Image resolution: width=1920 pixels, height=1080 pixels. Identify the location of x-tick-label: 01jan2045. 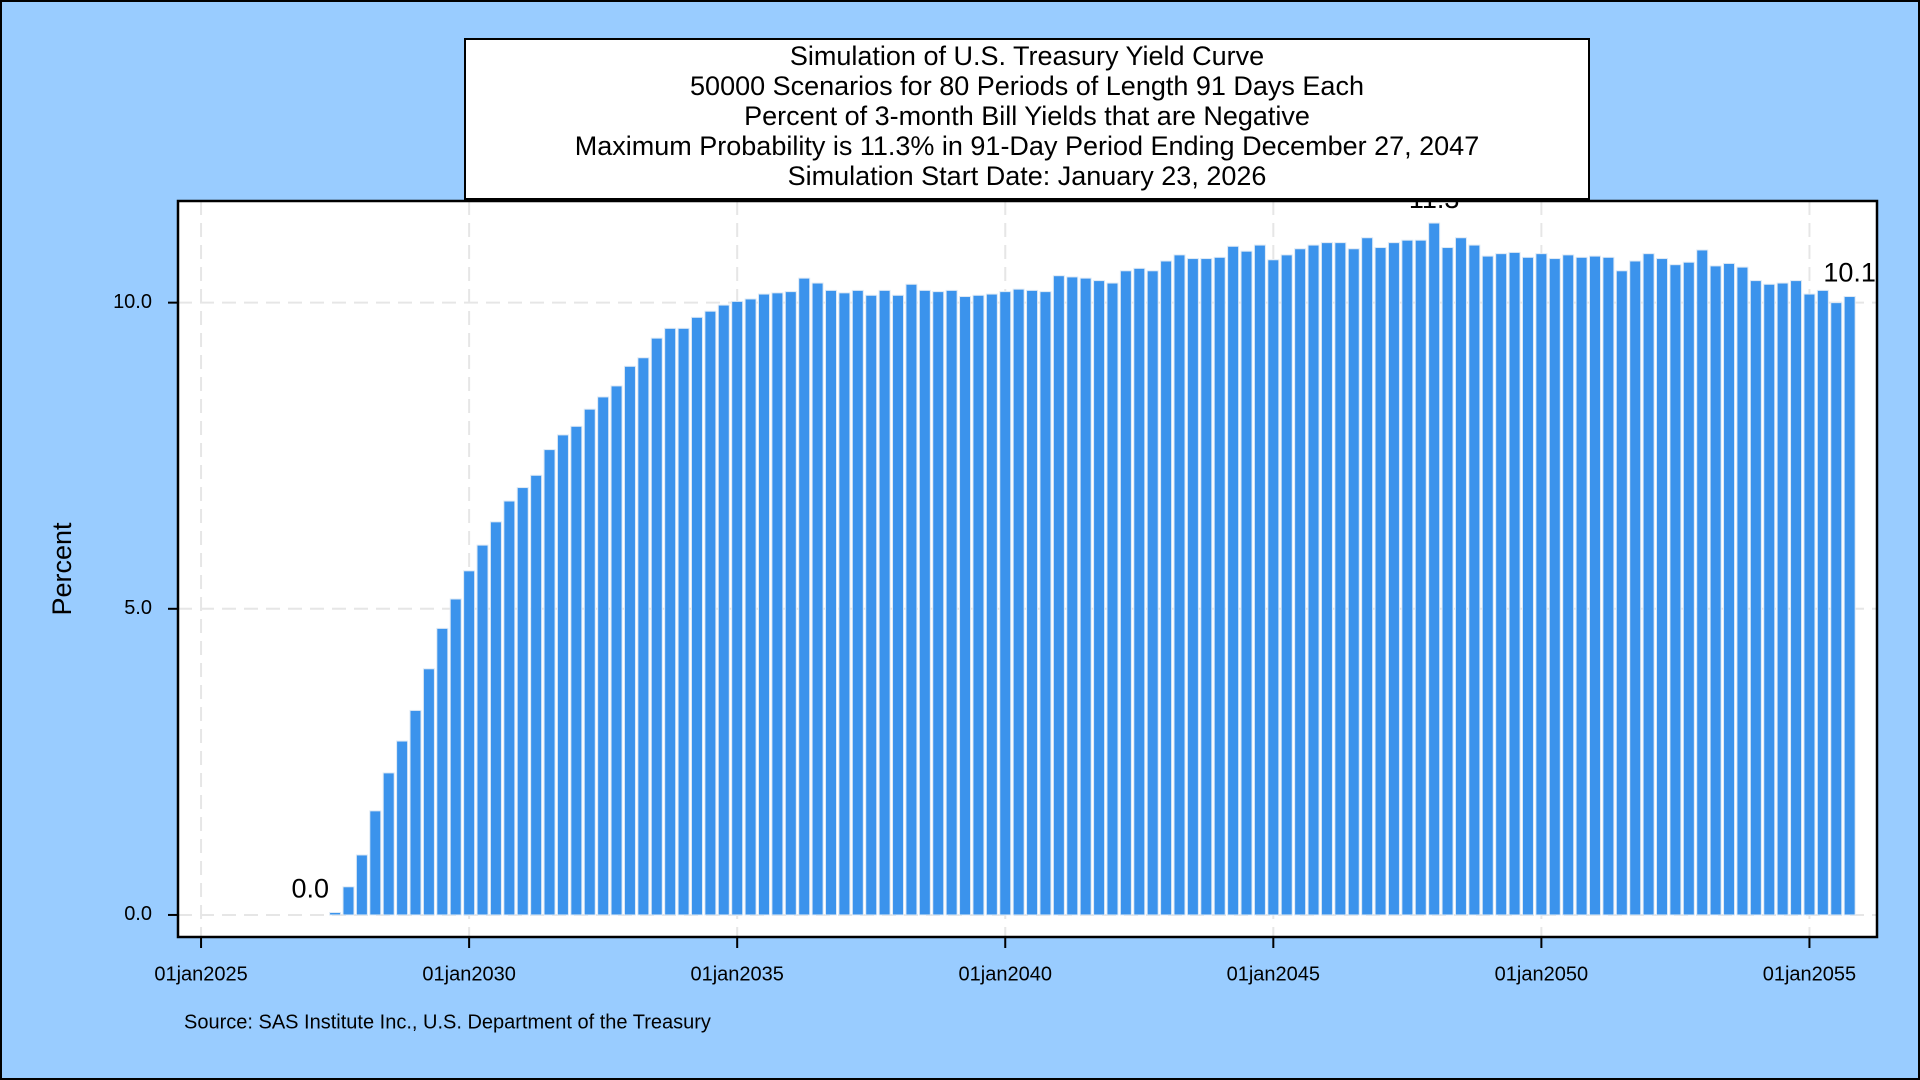
(1273, 974).